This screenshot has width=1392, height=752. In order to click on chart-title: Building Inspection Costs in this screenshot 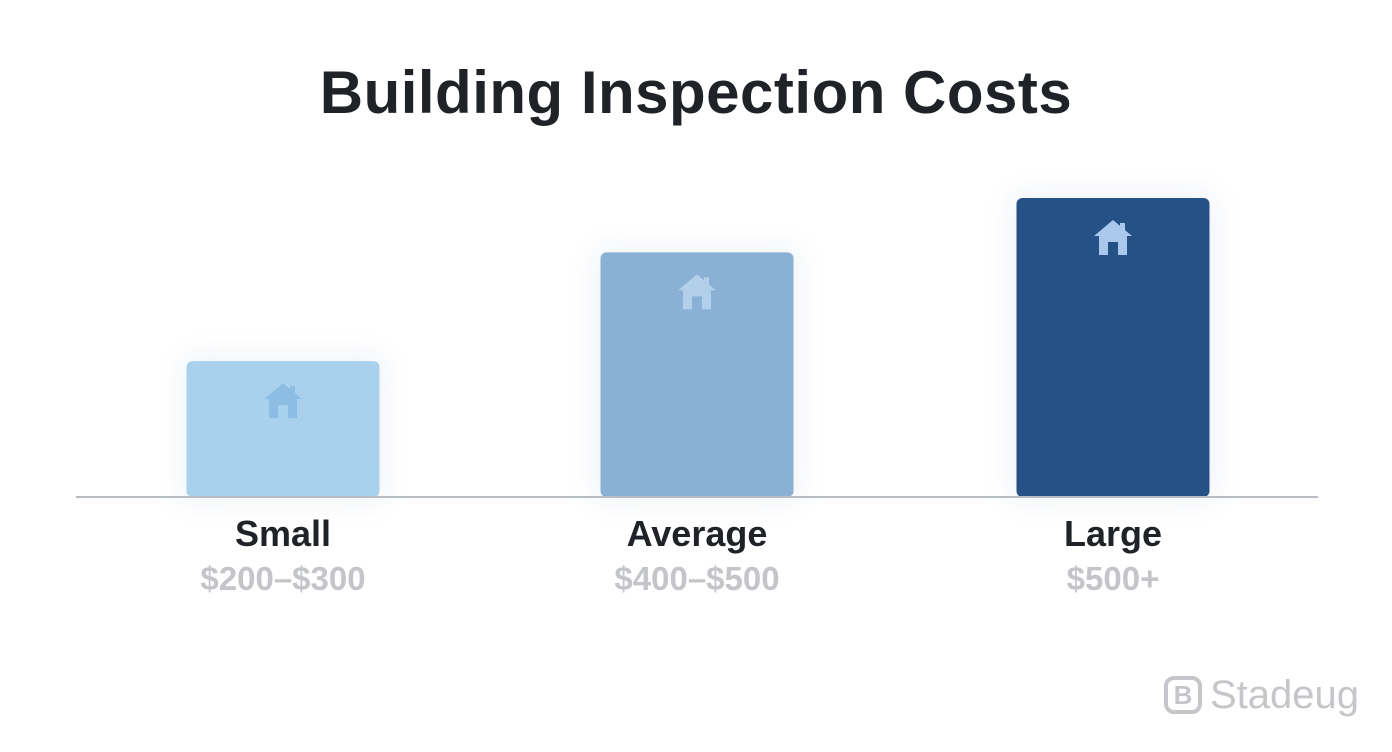, I will do `click(696, 92)`.